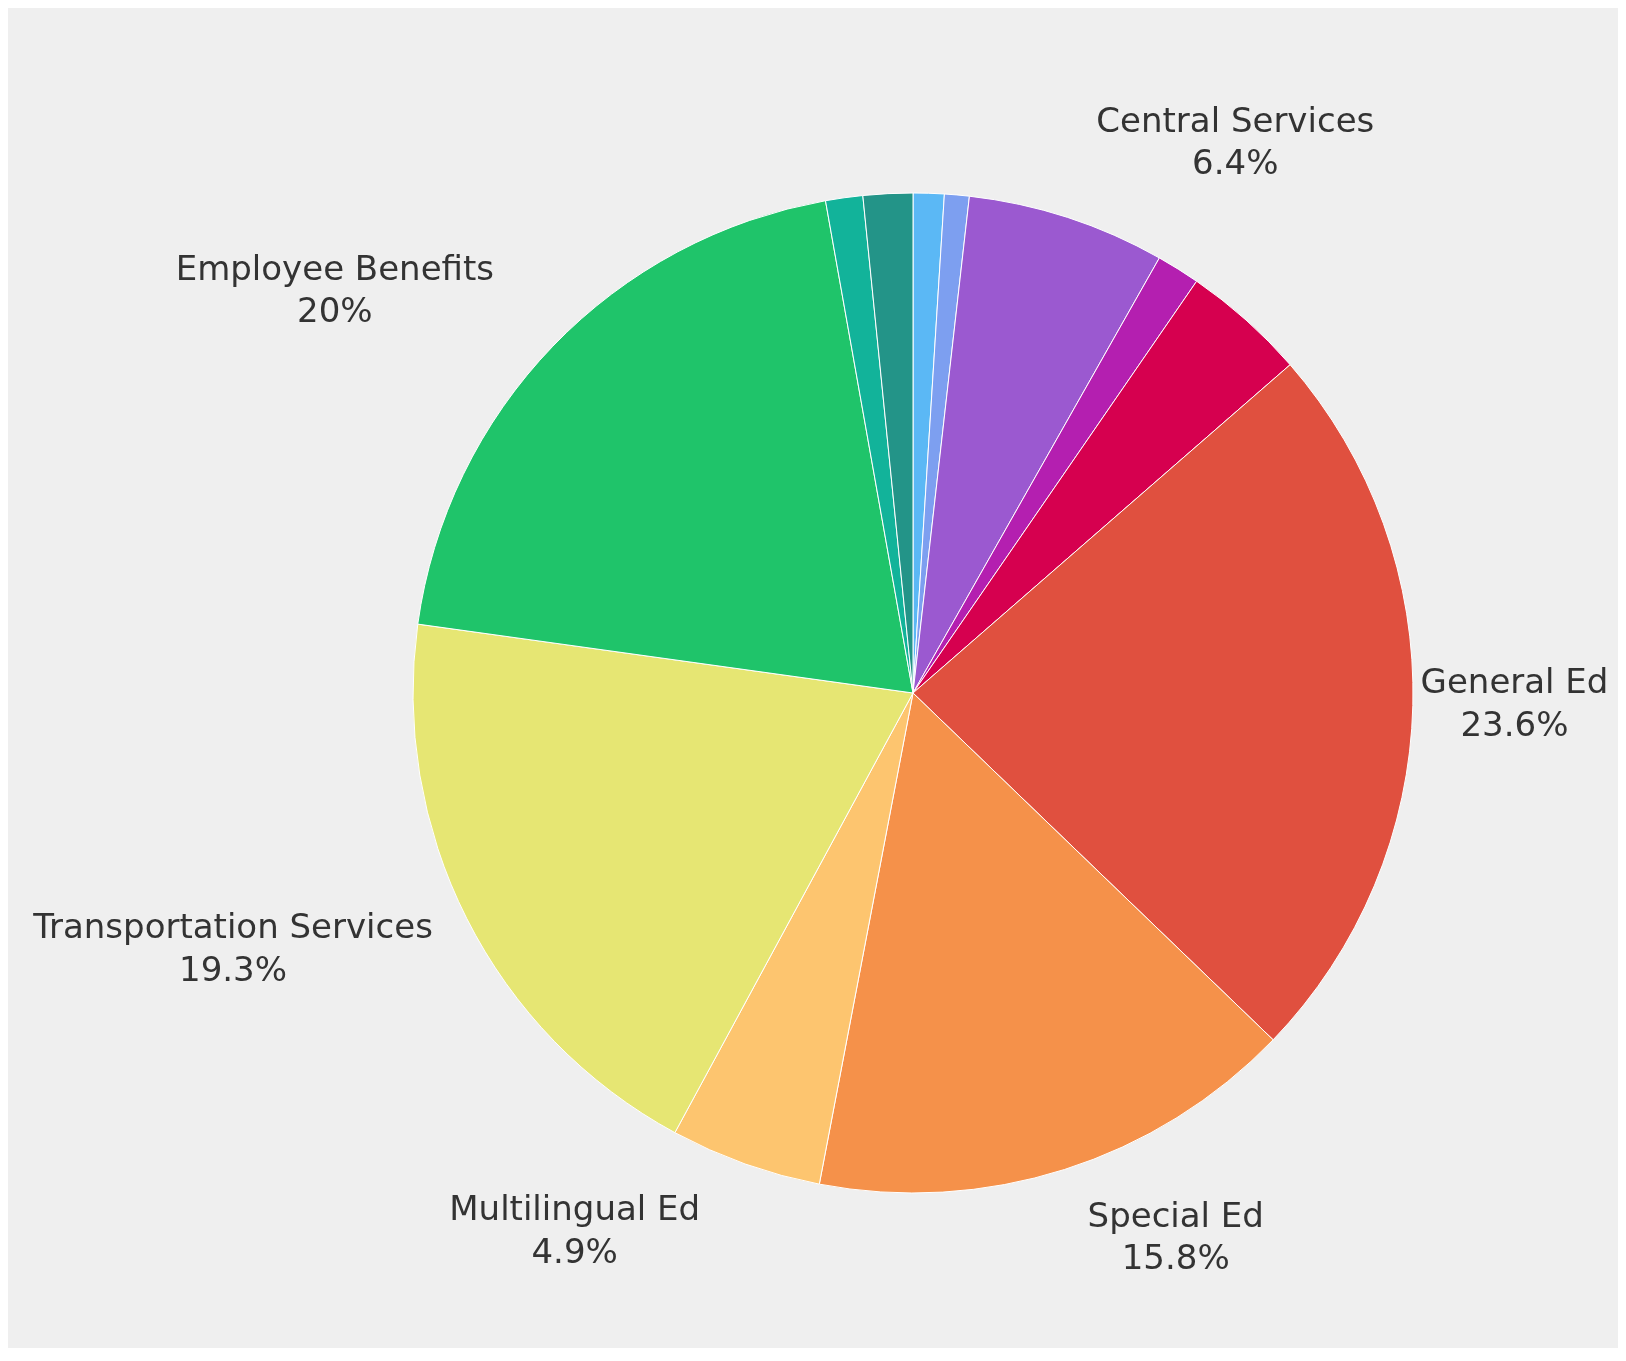 This screenshot has height=1361, width=1626. What do you see at coordinates (1235, 119) in the screenshot?
I see `slice-label: Central Services` at bounding box center [1235, 119].